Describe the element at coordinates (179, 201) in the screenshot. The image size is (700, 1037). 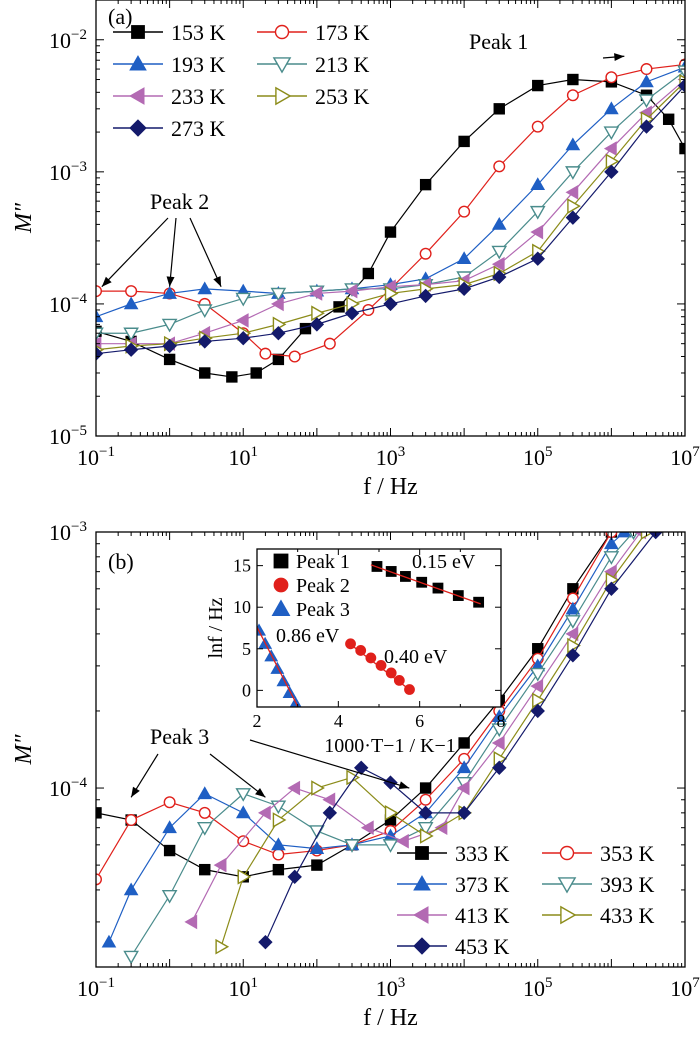
I see `annotation-label: Peak 2` at that location.